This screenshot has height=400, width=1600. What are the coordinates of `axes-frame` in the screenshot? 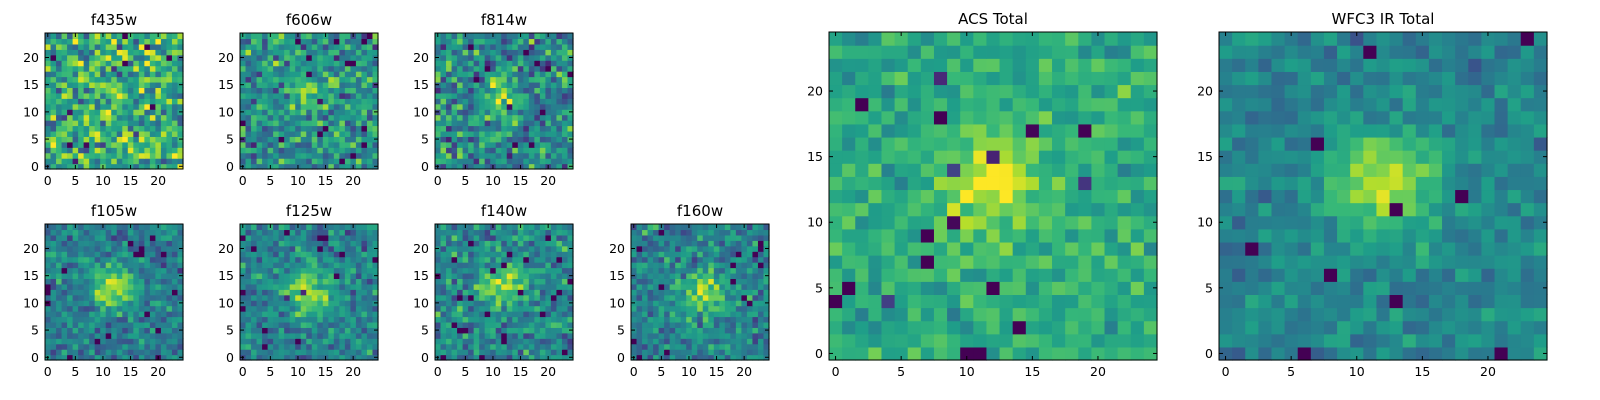 It's located at (504, 292).